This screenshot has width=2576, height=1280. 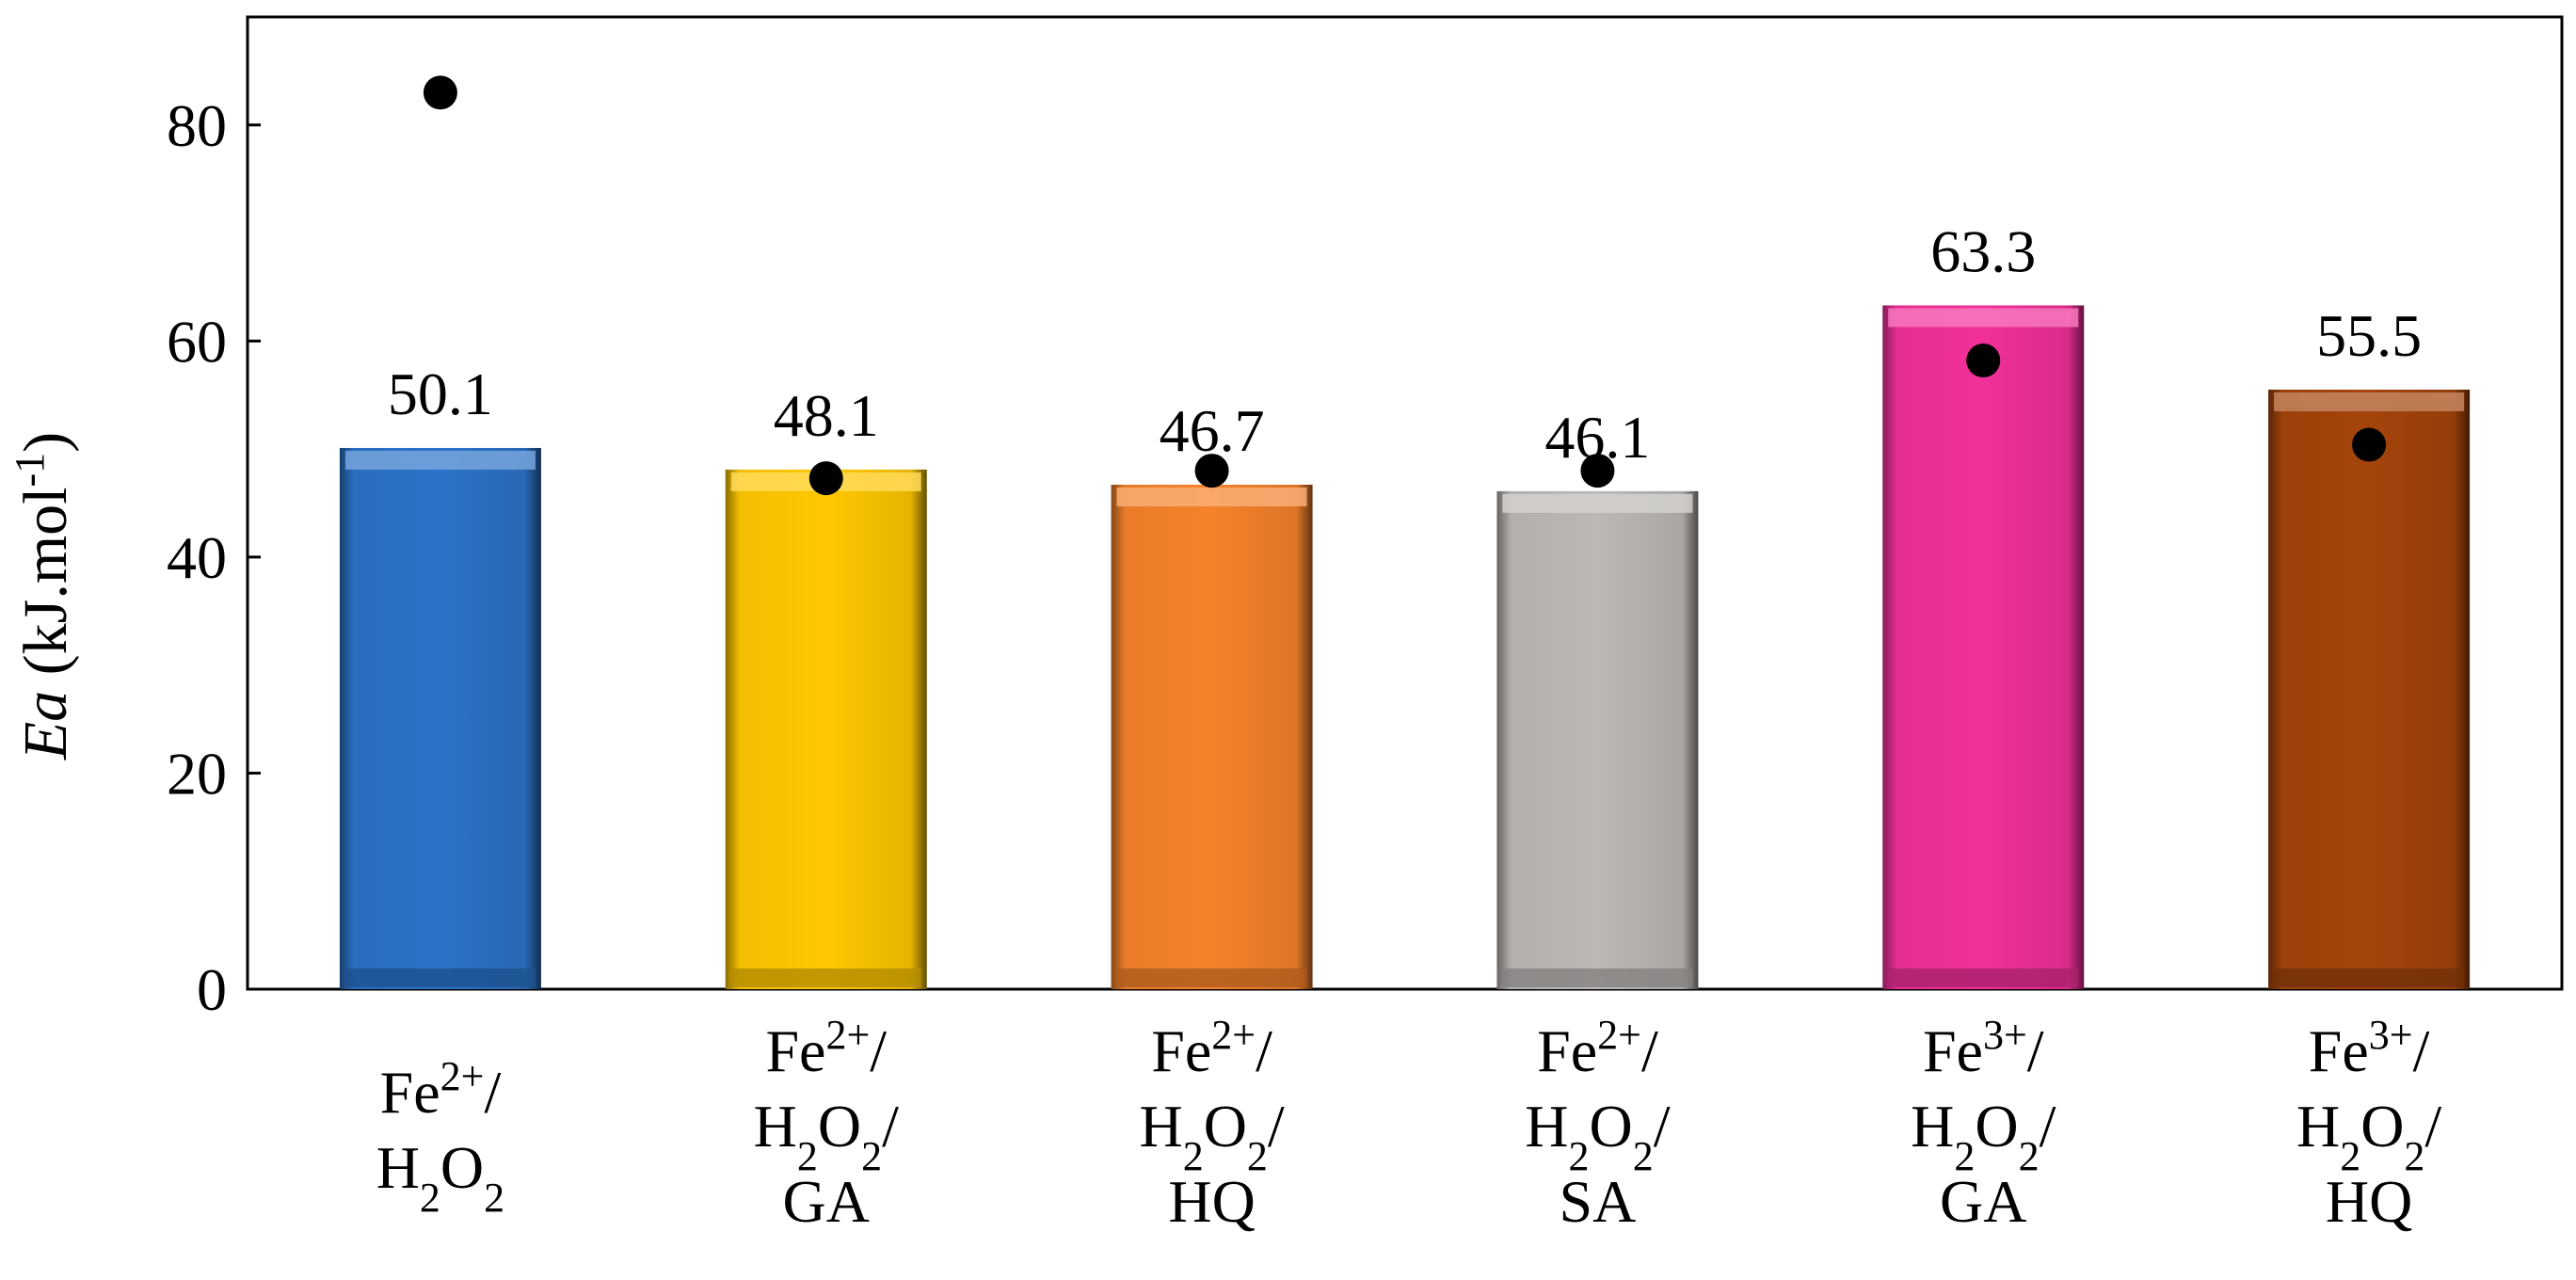 I want to click on y-tick-label: 60, so click(x=197, y=341).